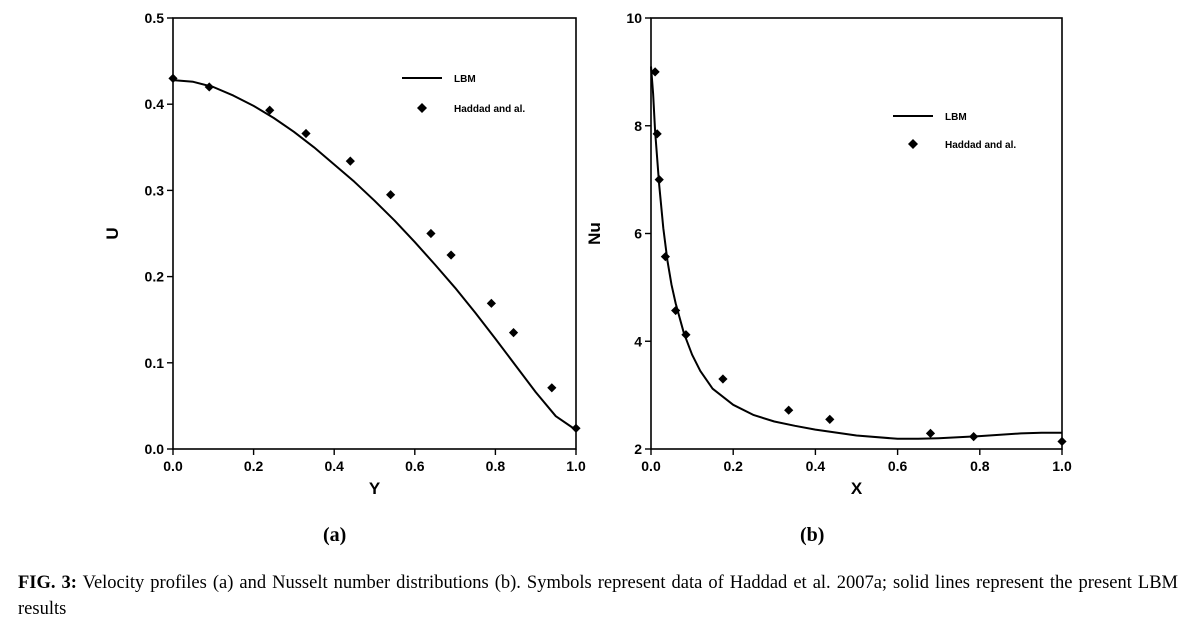 The height and width of the screenshot is (634, 1186). What do you see at coordinates (155, 449) in the screenshot?
I see `y-tick-label: 0.0` at bounding box center [155, 449].